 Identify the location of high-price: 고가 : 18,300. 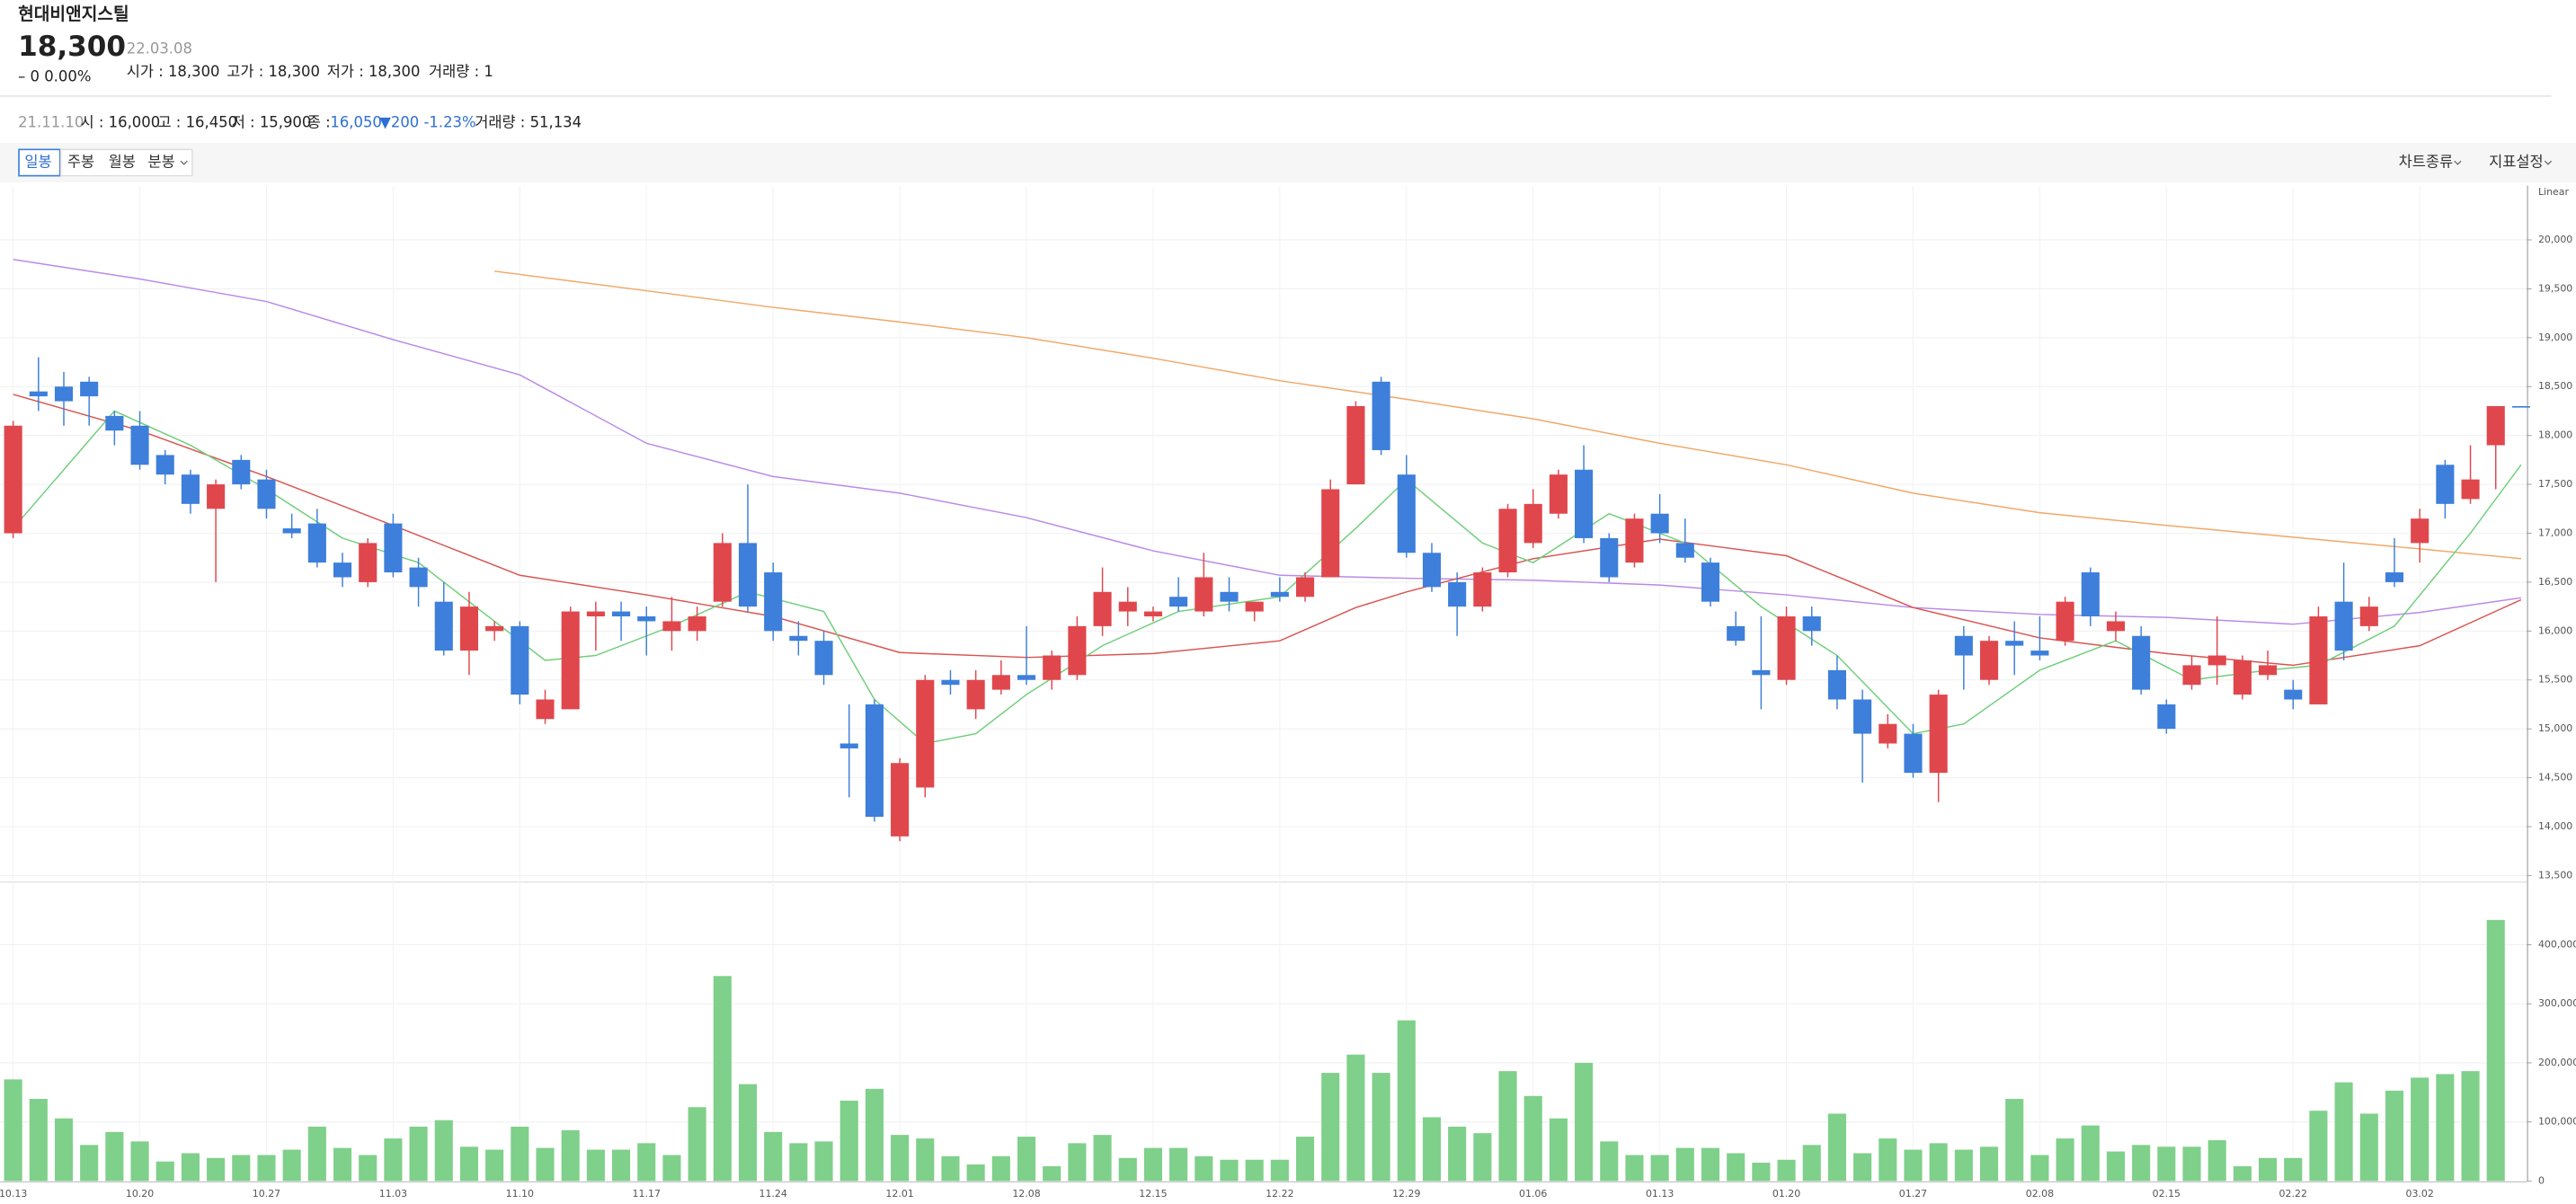
(273, 71).